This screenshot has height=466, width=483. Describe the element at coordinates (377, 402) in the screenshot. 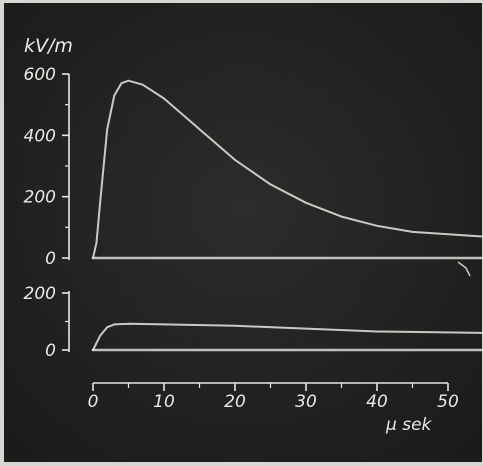

I see `x-tick-label: 40` at that location.